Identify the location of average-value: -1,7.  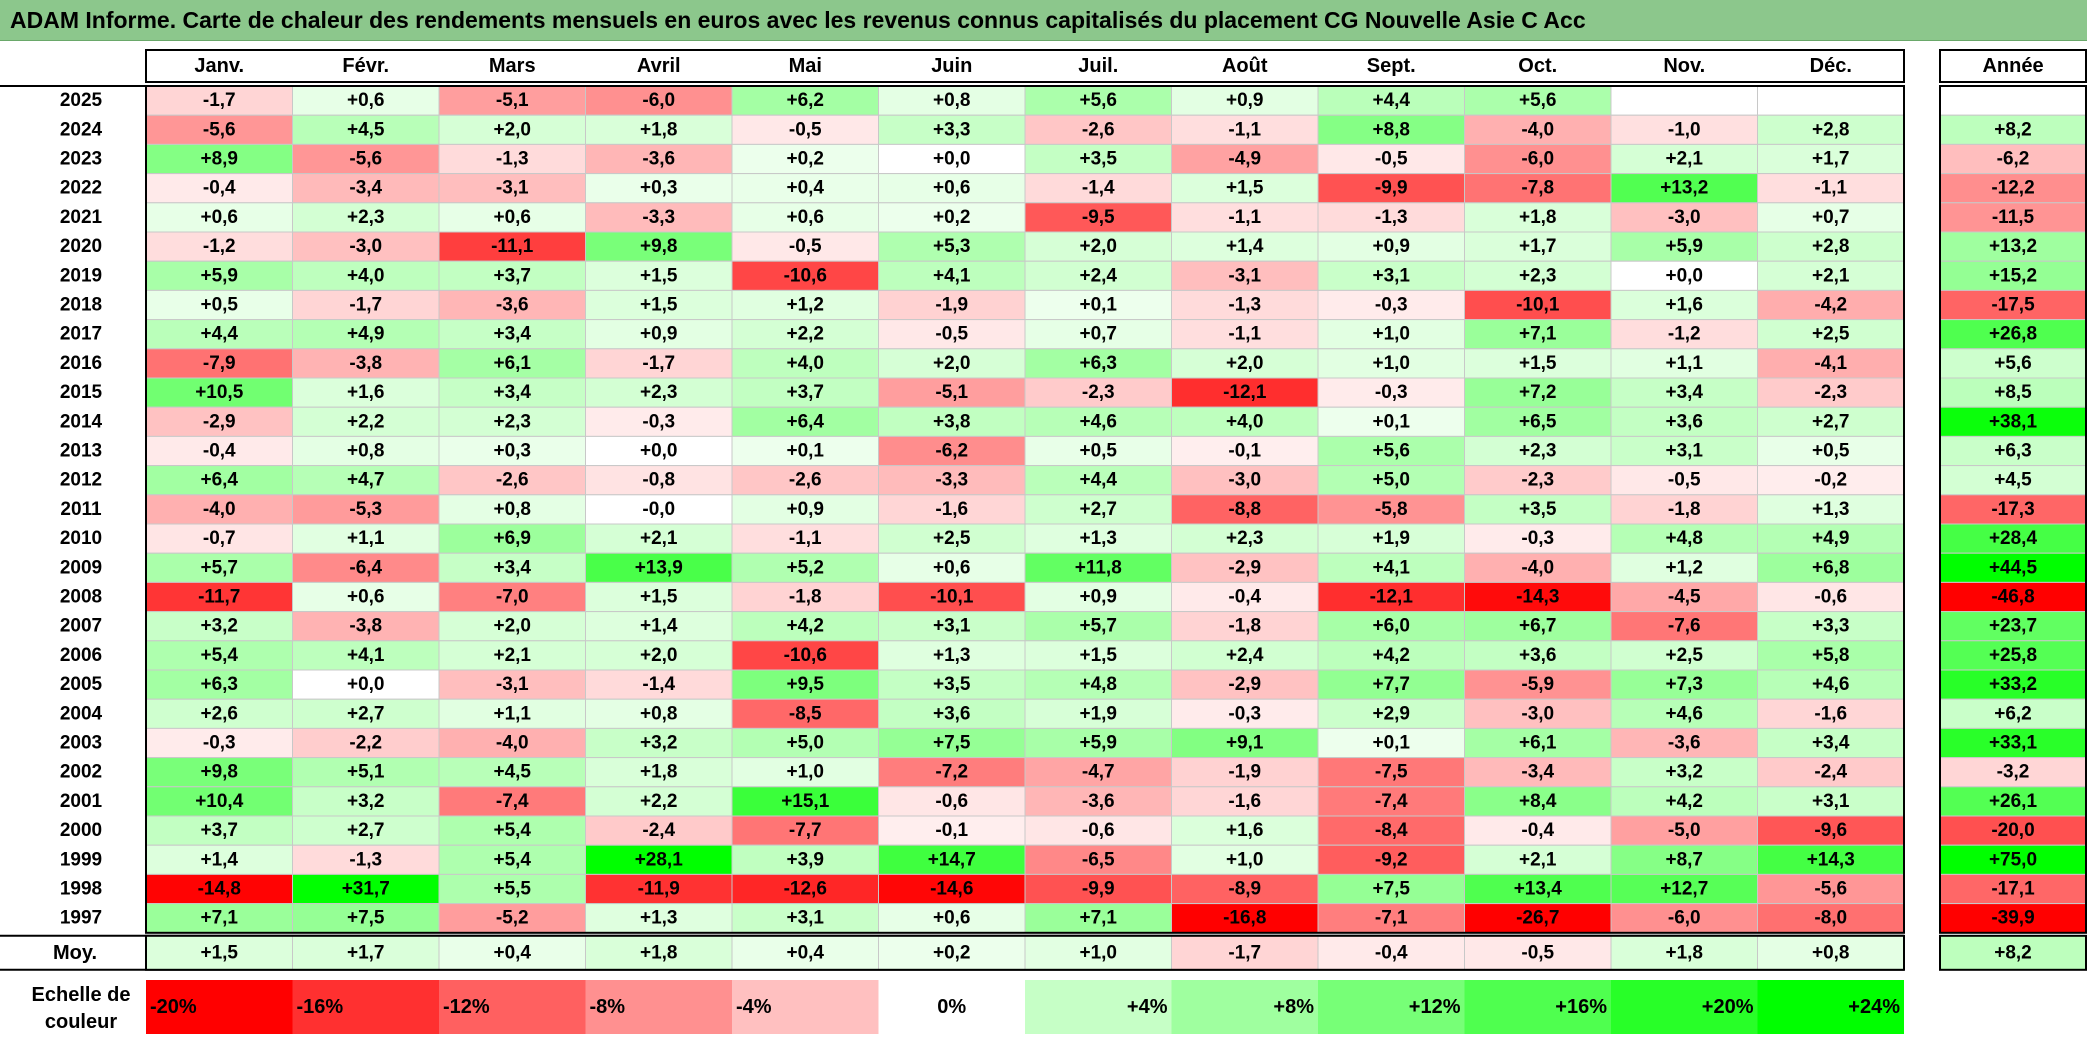
(1244, 952).